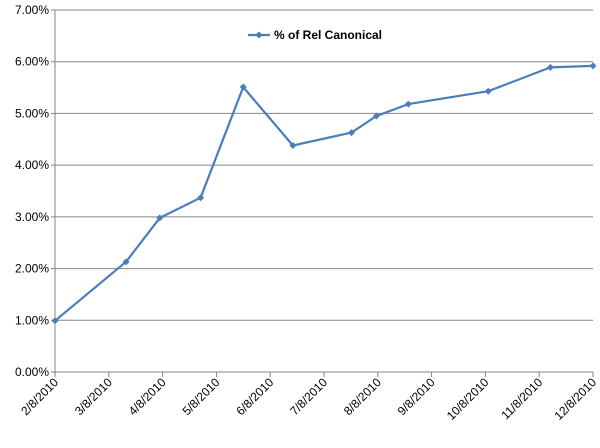  What do you see at coordinates (32, 191) in the screenshot?
I see `y-tick-labels: 0.00% 1.00% 2.00% 3.00% 4.00% 5.00% 6.00% 7.00%` at bounding box center [32, 191].